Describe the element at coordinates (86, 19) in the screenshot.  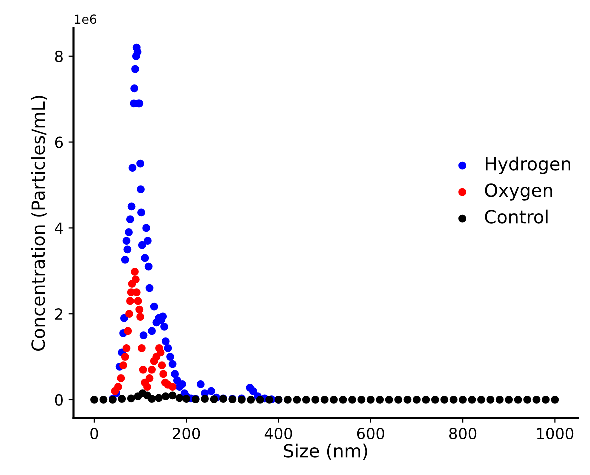
I see `text: 1e6` at that location.